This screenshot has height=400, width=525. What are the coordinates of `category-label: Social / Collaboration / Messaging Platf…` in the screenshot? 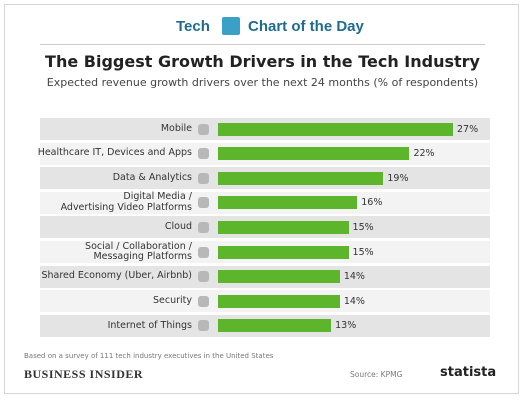 It's located at (138, 251).